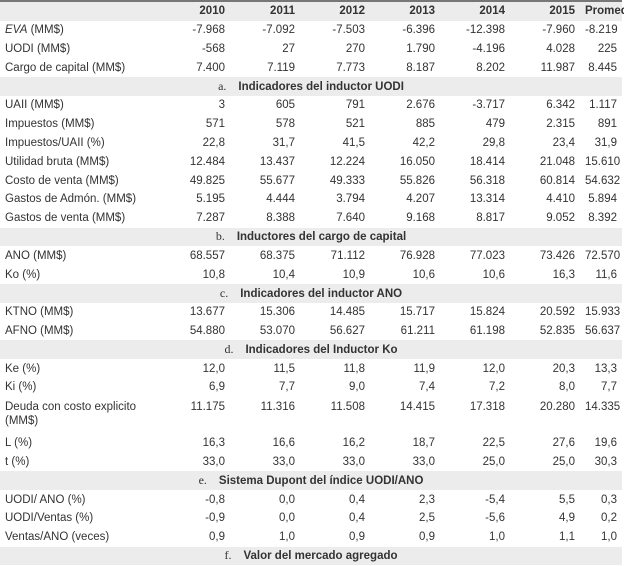 Image resolution: width=624 pixels, height=566 pixels. I want to click on table-row: UODI/Ventas (%) -0,9 0,0 0,4 2,5 -5,6 4,9 0,2, so click(311, 518).